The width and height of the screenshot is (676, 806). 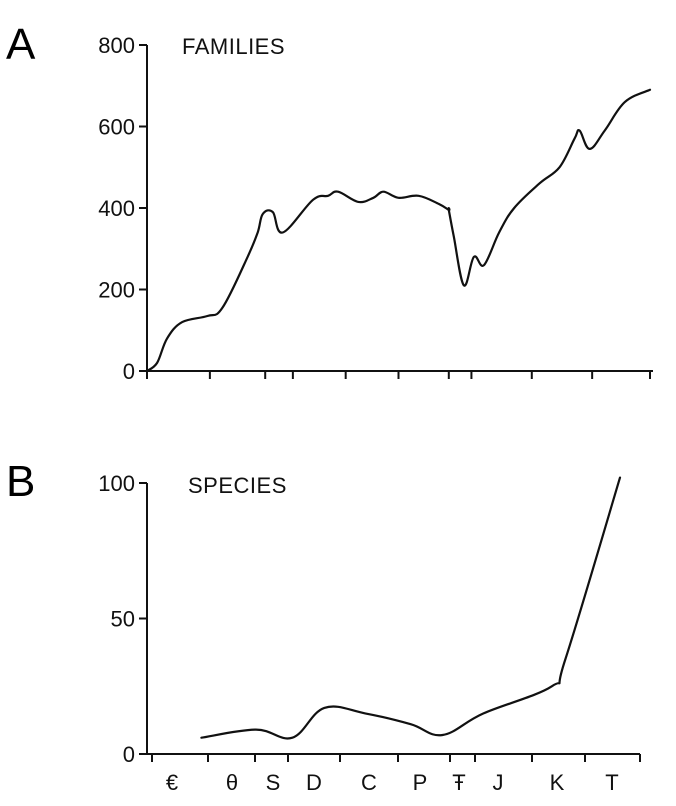 What do you see at coordinates (129, 371) in the screenshot?
I see `panel-a-y-tick-label: 0` at bounding box center [129, 371].